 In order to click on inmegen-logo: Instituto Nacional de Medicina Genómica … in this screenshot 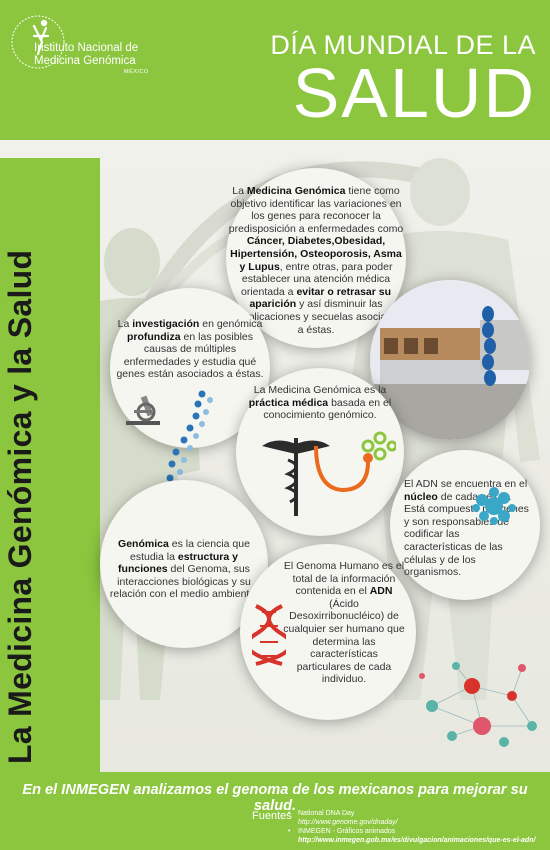, I will do `click(88, 47)`.